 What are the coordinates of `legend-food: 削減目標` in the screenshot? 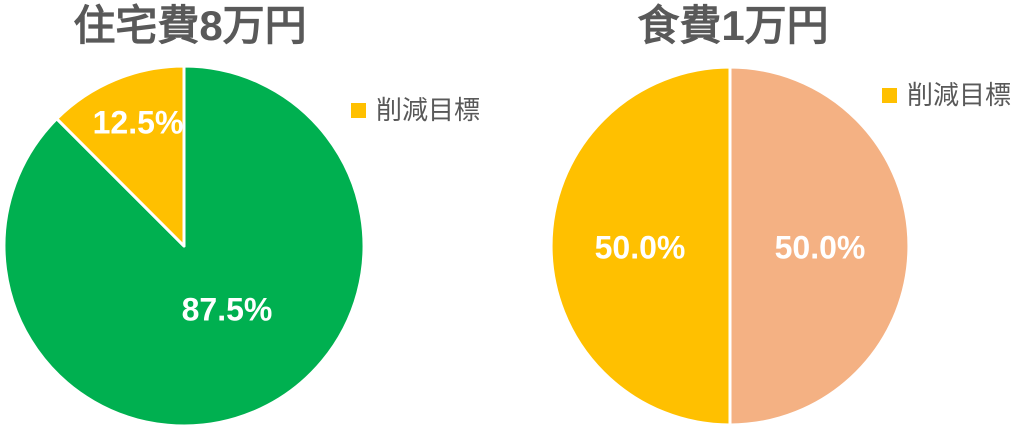 It's located at (947, 95).